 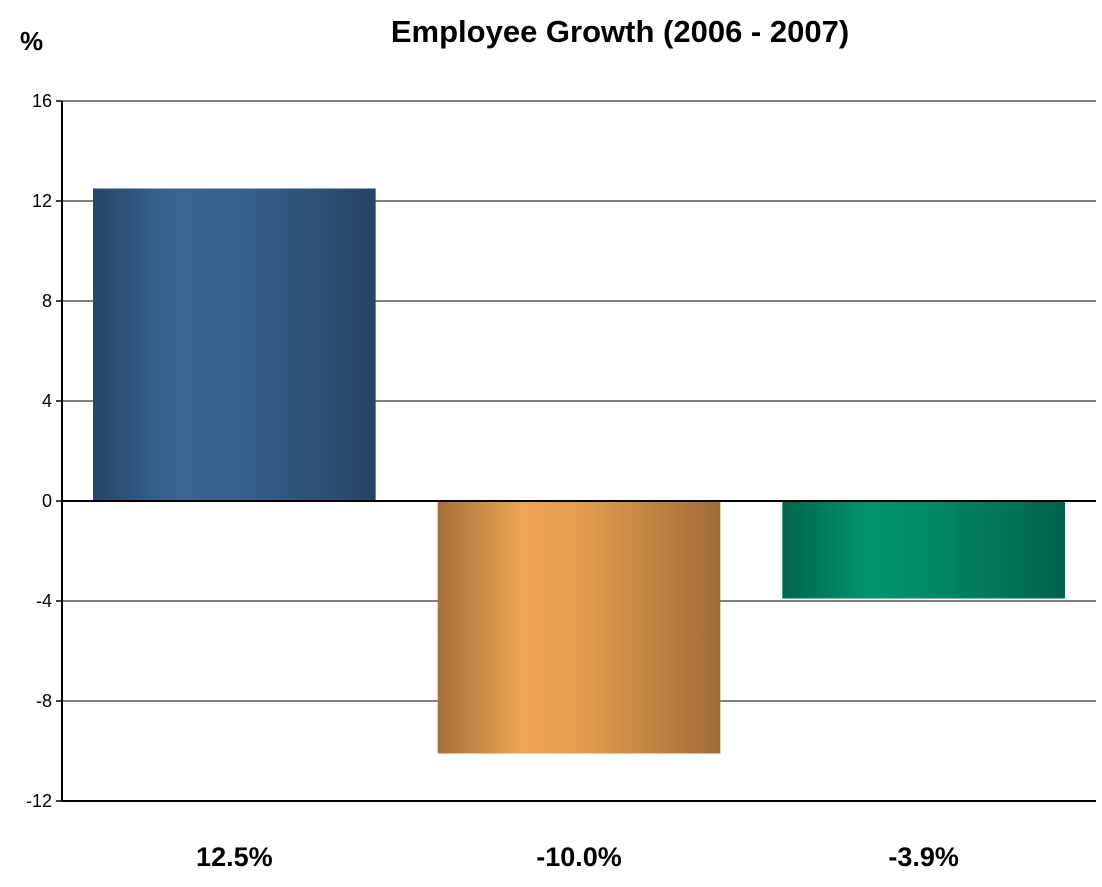 What do you see at coordinates (923, 857) in the screenshot?
I see `category-label: -3.9%` at bounding box center [923, 857].